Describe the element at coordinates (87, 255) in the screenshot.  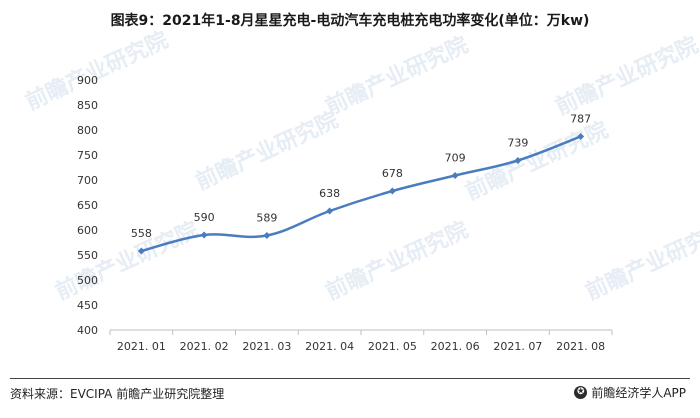
I see `y-tick-label: 550` at that location.